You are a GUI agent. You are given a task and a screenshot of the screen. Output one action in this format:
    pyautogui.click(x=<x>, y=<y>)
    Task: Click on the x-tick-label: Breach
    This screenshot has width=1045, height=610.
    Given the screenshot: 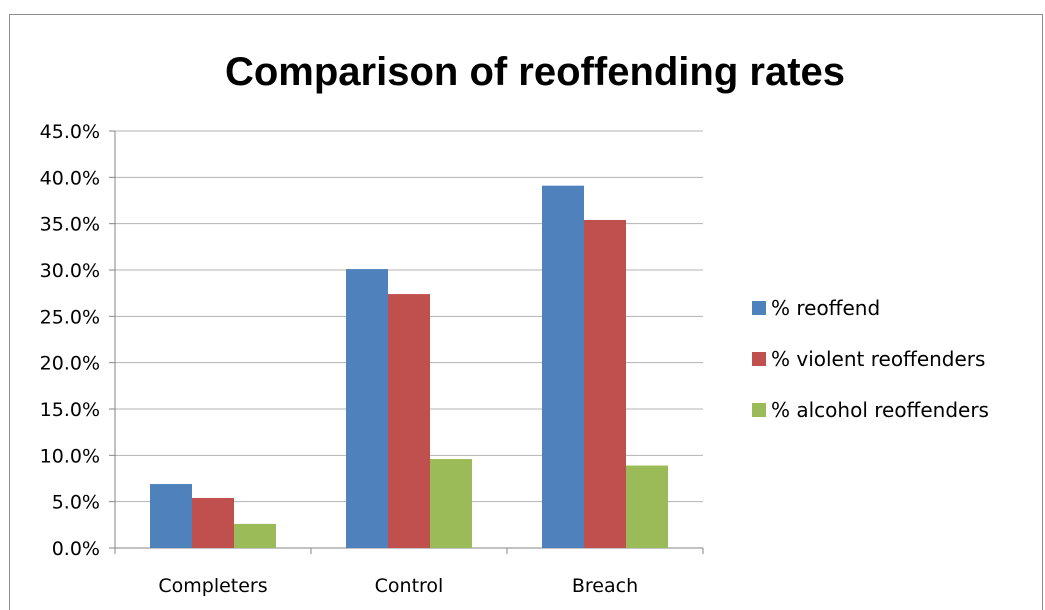 What is the action you would take?
    pyautogui.click(x=605, y=586)
    